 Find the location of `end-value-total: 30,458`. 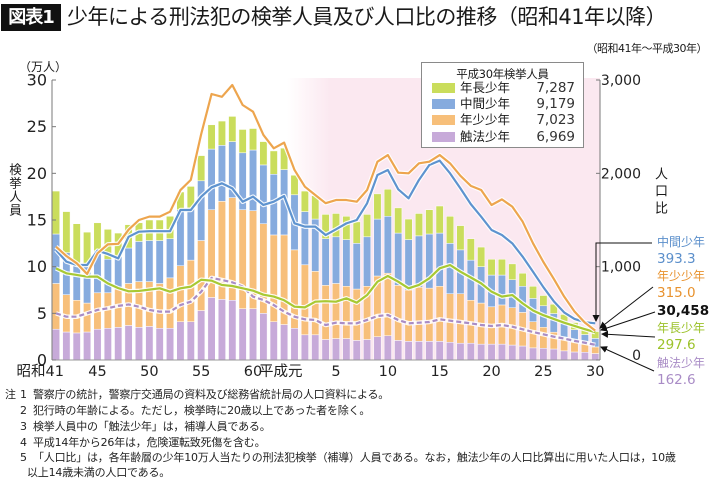

end-value-total: 30,458 is located at coordinates (683, 311).